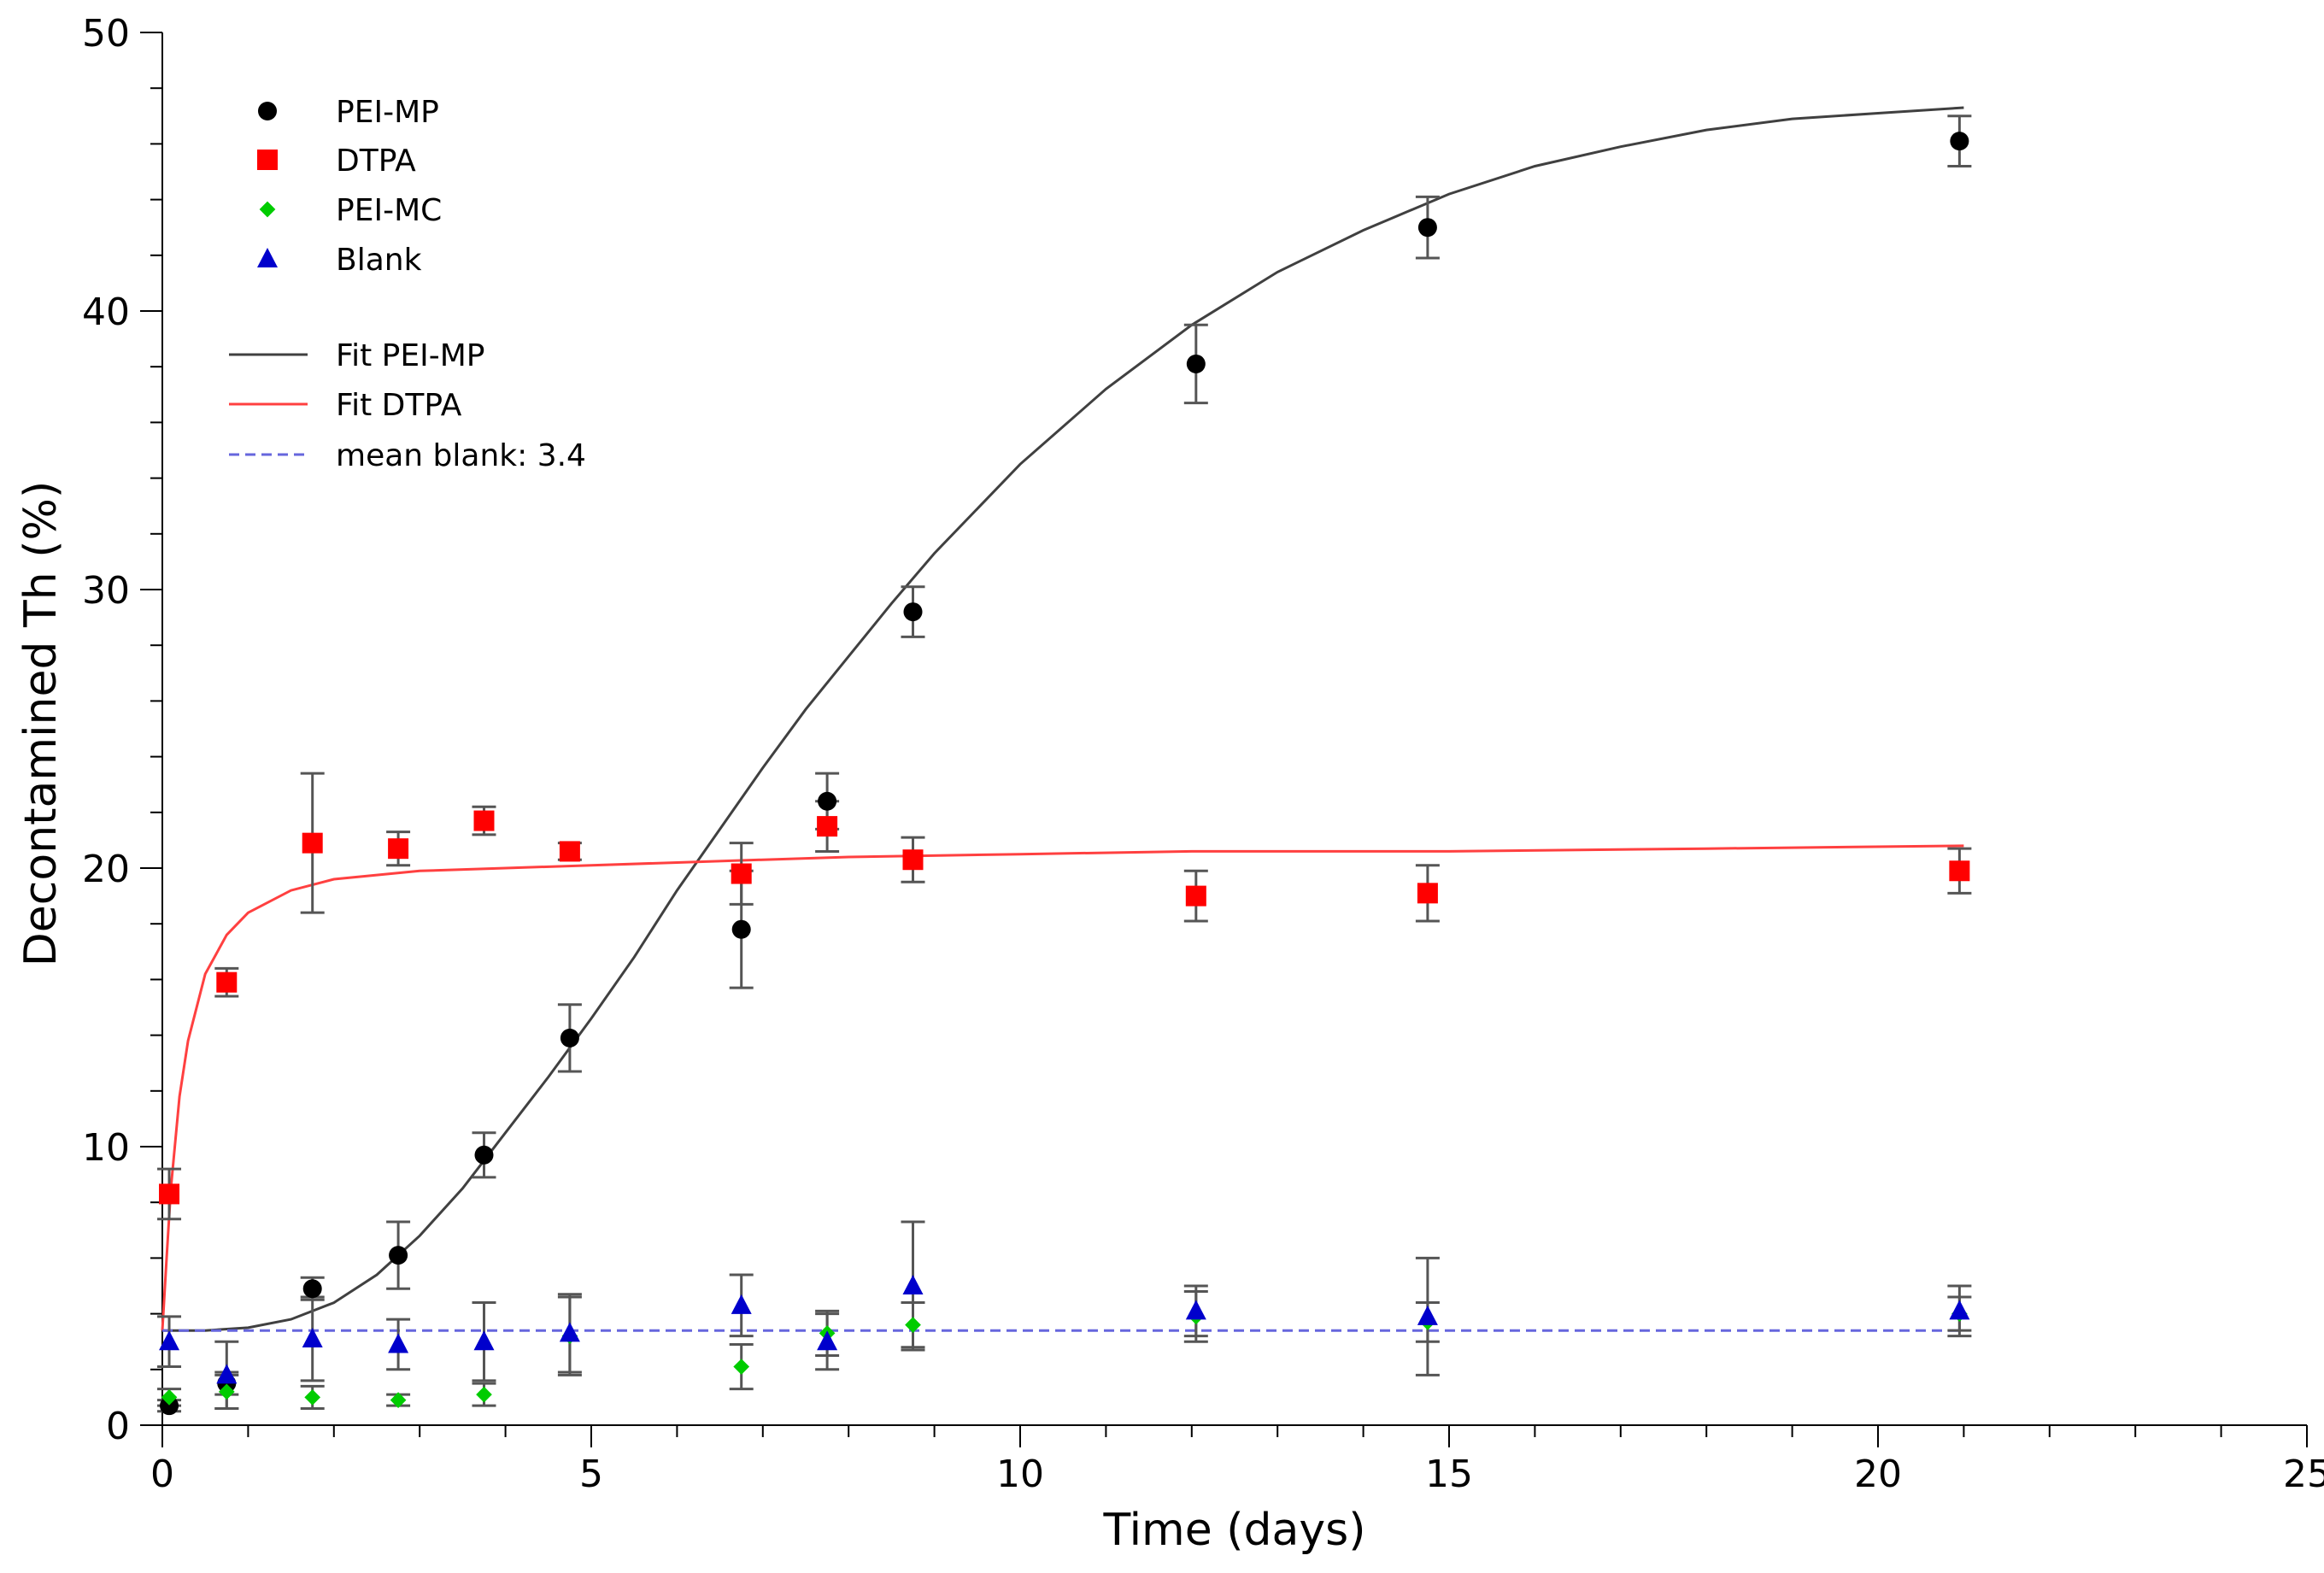 The image size is (2324, 1573). I want to click on x-tick-label: 5, so click(591, 1474).